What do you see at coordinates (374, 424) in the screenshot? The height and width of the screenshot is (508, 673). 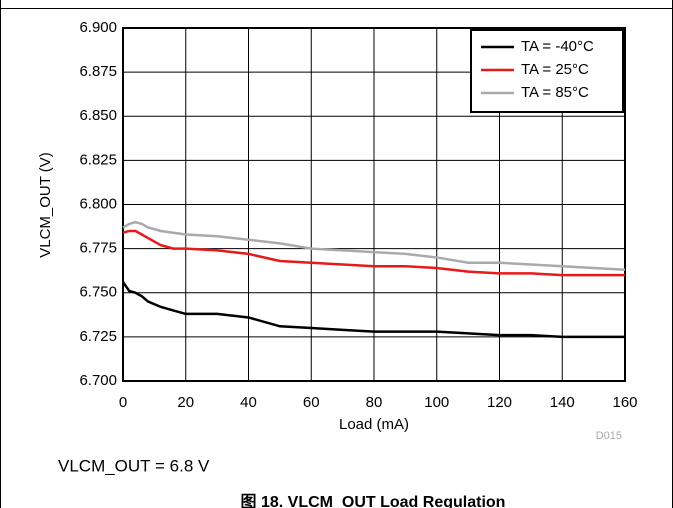 I see `x-axis-label: Load (mA)` at bounding box center [374, 424].